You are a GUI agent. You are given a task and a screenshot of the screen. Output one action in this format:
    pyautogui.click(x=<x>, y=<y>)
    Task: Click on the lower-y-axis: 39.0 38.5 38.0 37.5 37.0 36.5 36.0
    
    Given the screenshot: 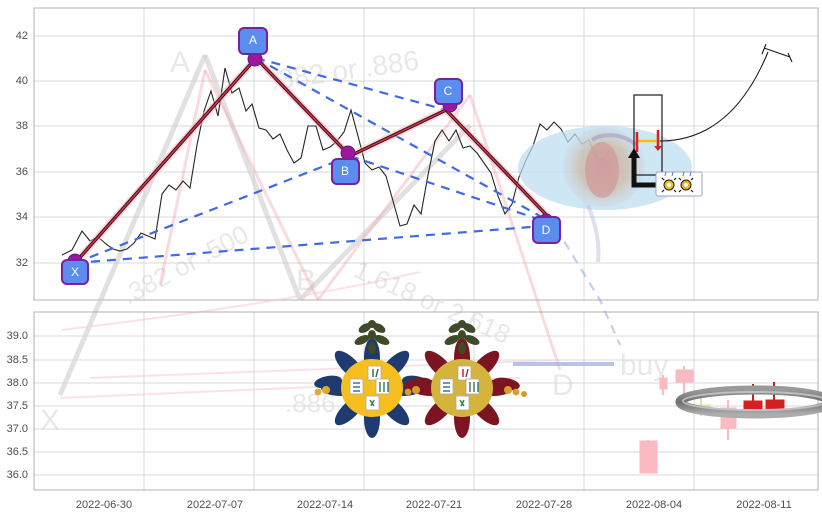 What is the action you would take?
    pyautogui.click(x=17, y=405)
    